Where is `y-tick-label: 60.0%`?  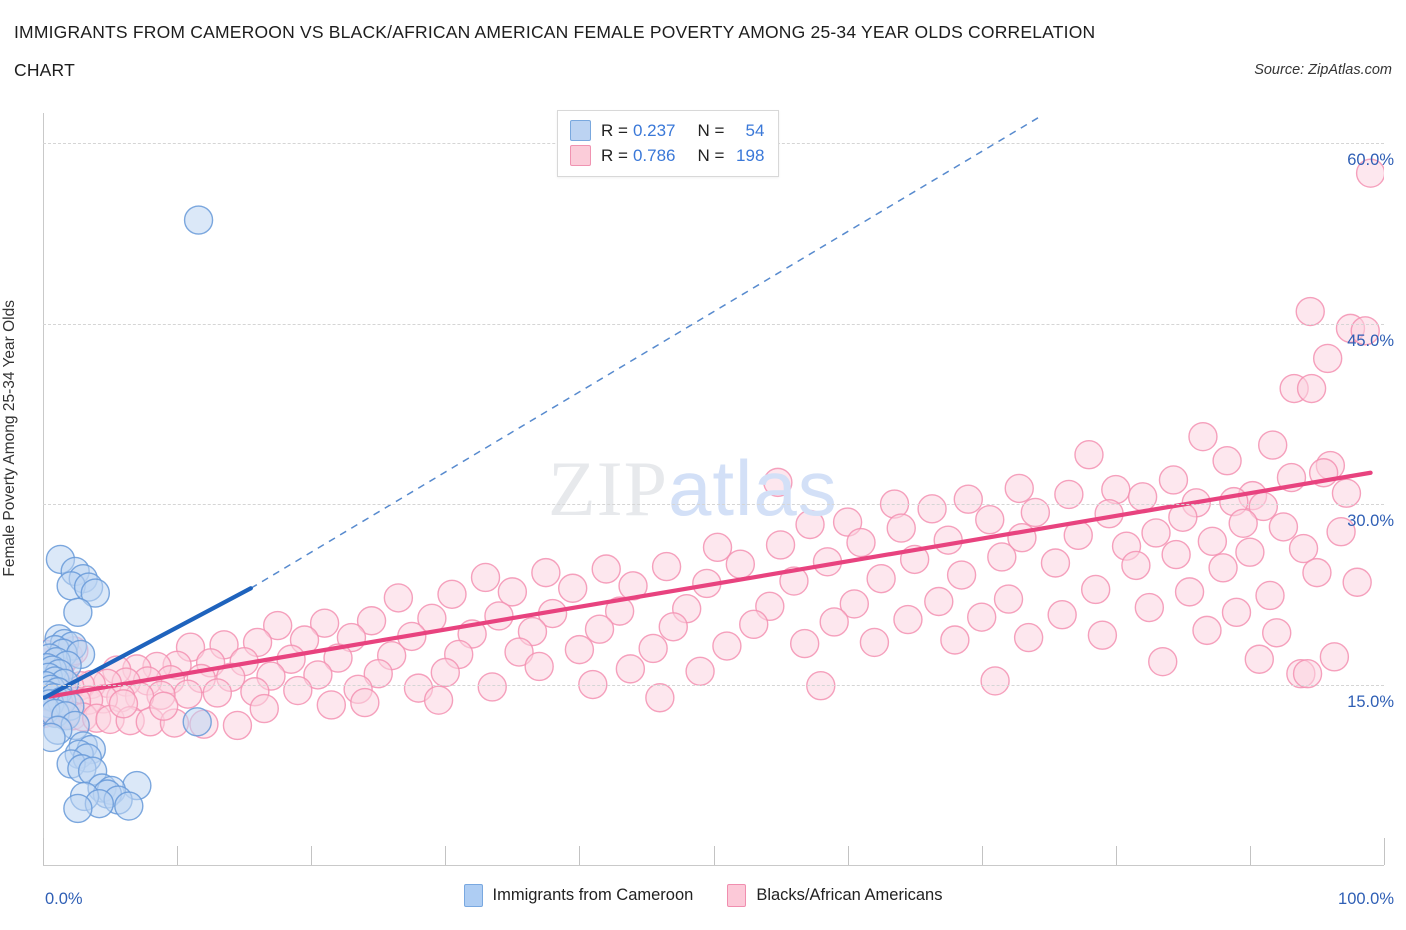 y-tick-label: 60.0% is located at coordinates (1370, 160).